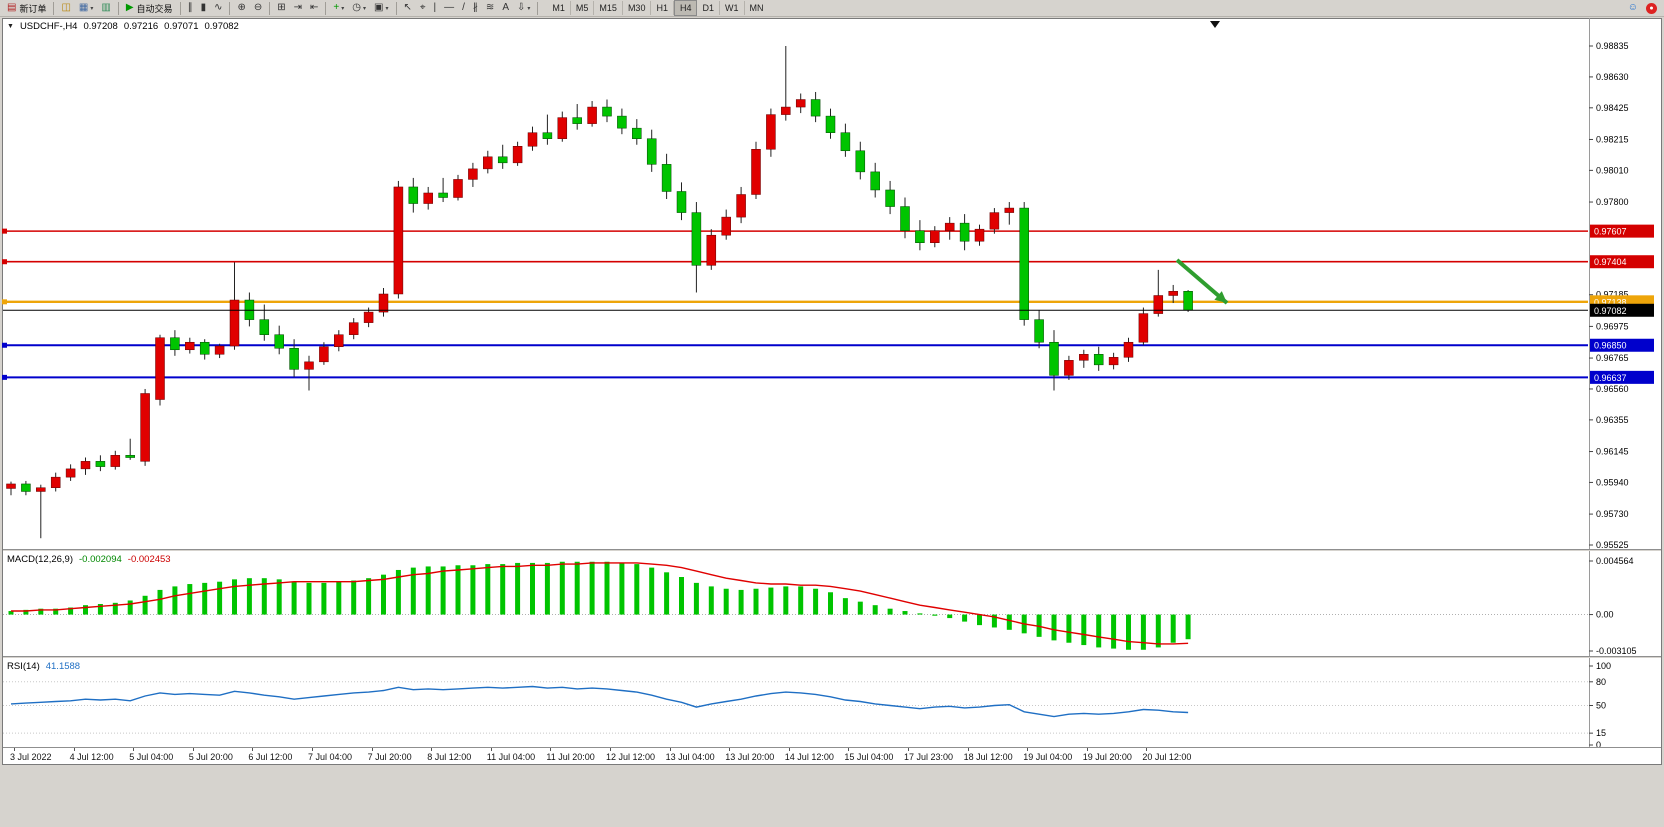 Image resolution: width=1664 pixels, height=827 pixels. Describe the element at coordinates (281, 8) in the screenshot. I see `tile-windows-icon: ⊞` at that location.